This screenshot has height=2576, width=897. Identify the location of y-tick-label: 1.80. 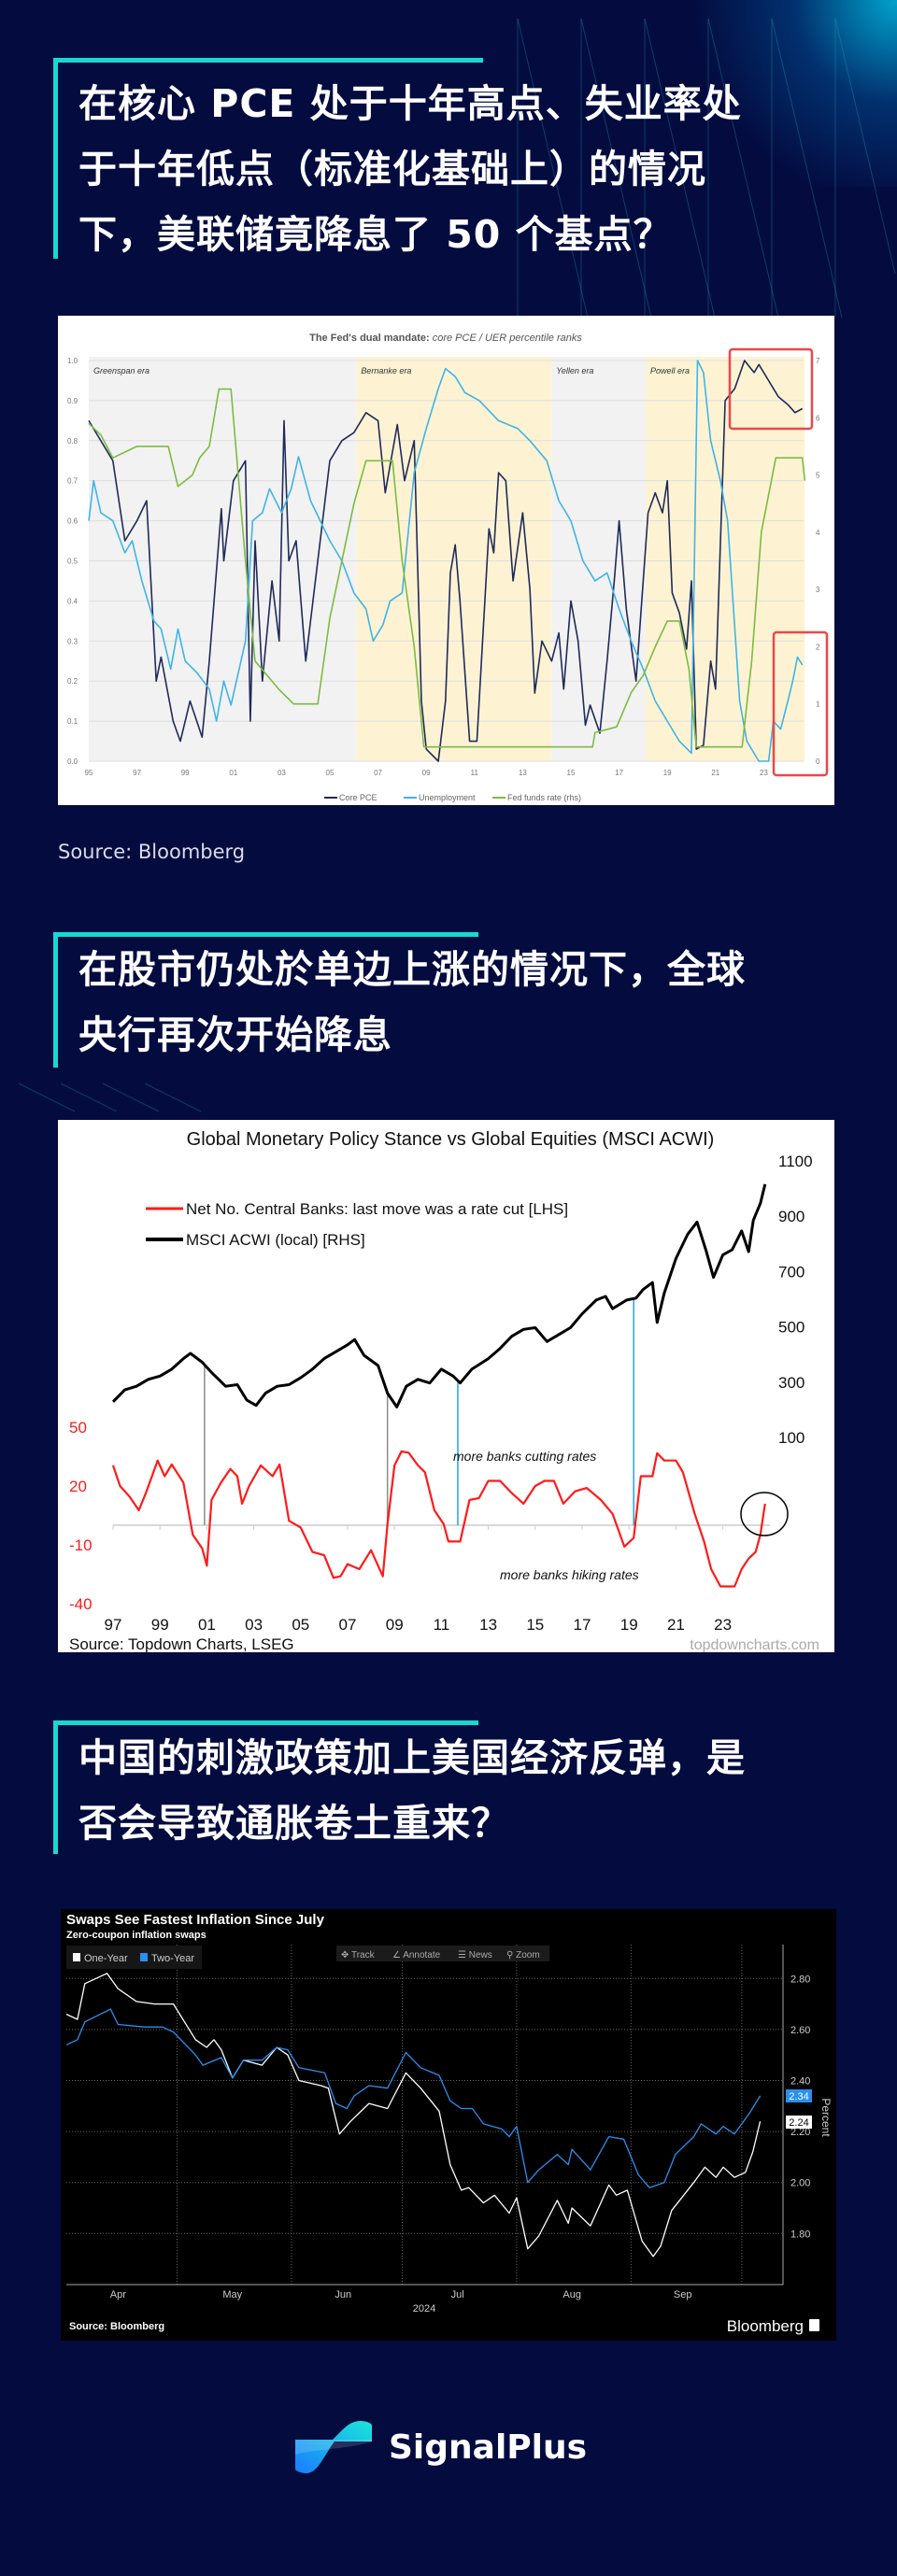
(800, 2234).